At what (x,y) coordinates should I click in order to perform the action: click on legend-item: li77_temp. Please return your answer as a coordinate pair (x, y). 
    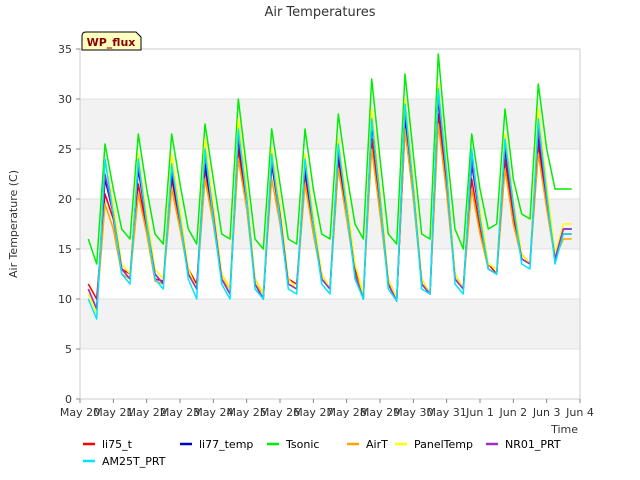
    Looking at the image, I should click on (216, 444).